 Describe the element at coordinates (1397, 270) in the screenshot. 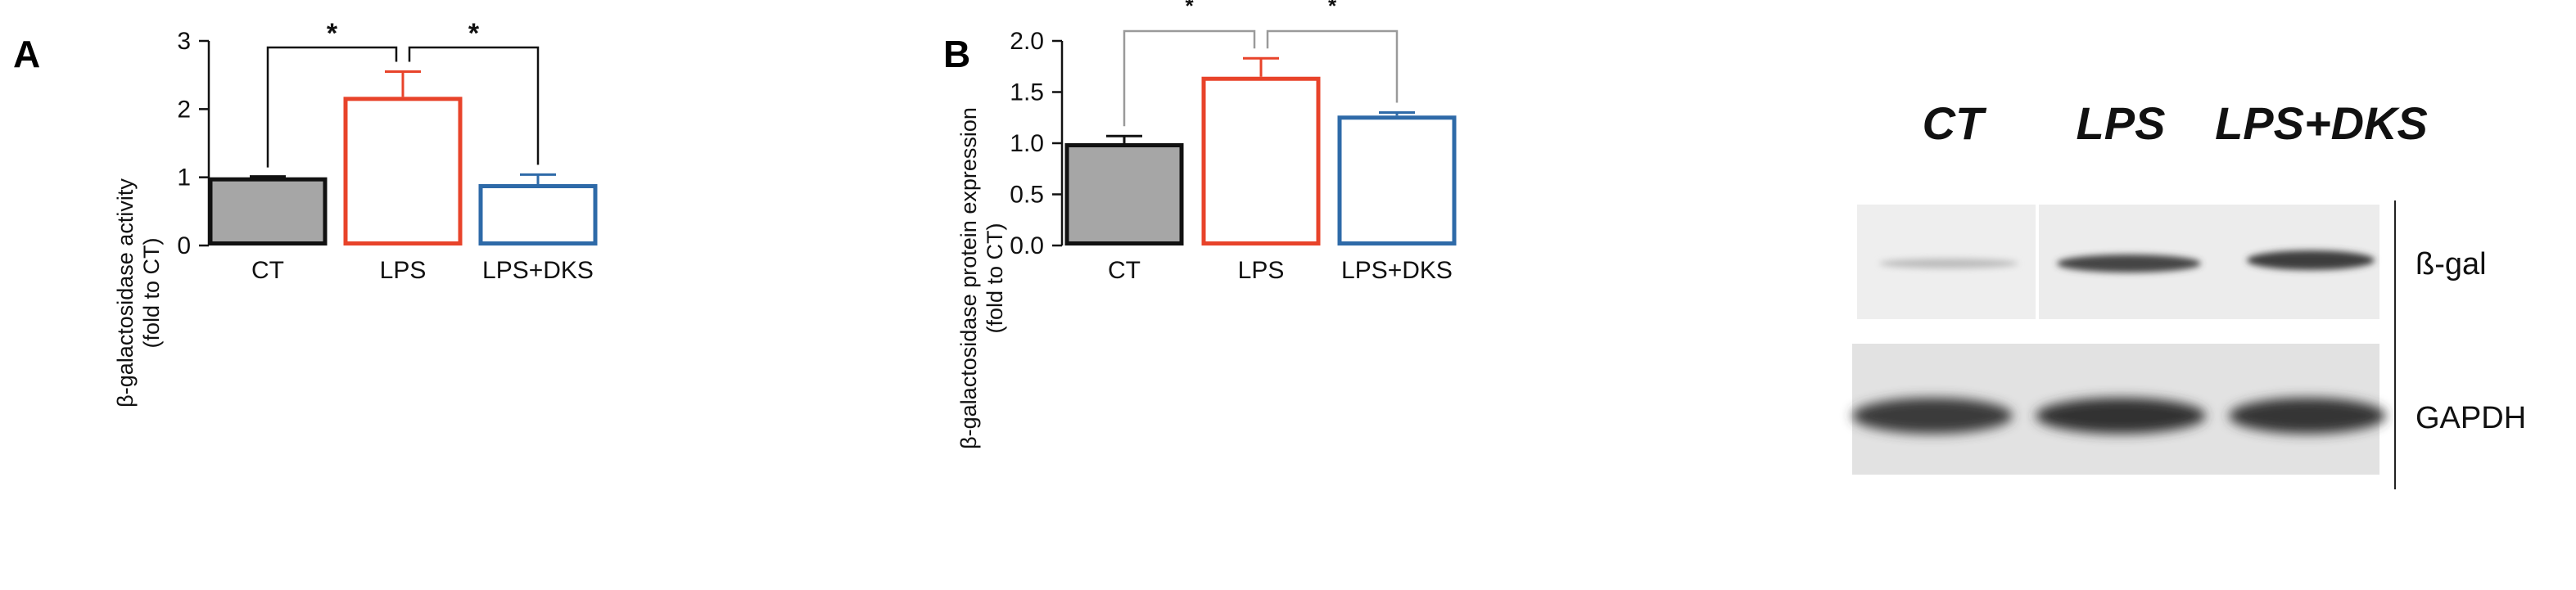

I see `panel-b-category-label-lps-dks: LPS+DKS` at that location.